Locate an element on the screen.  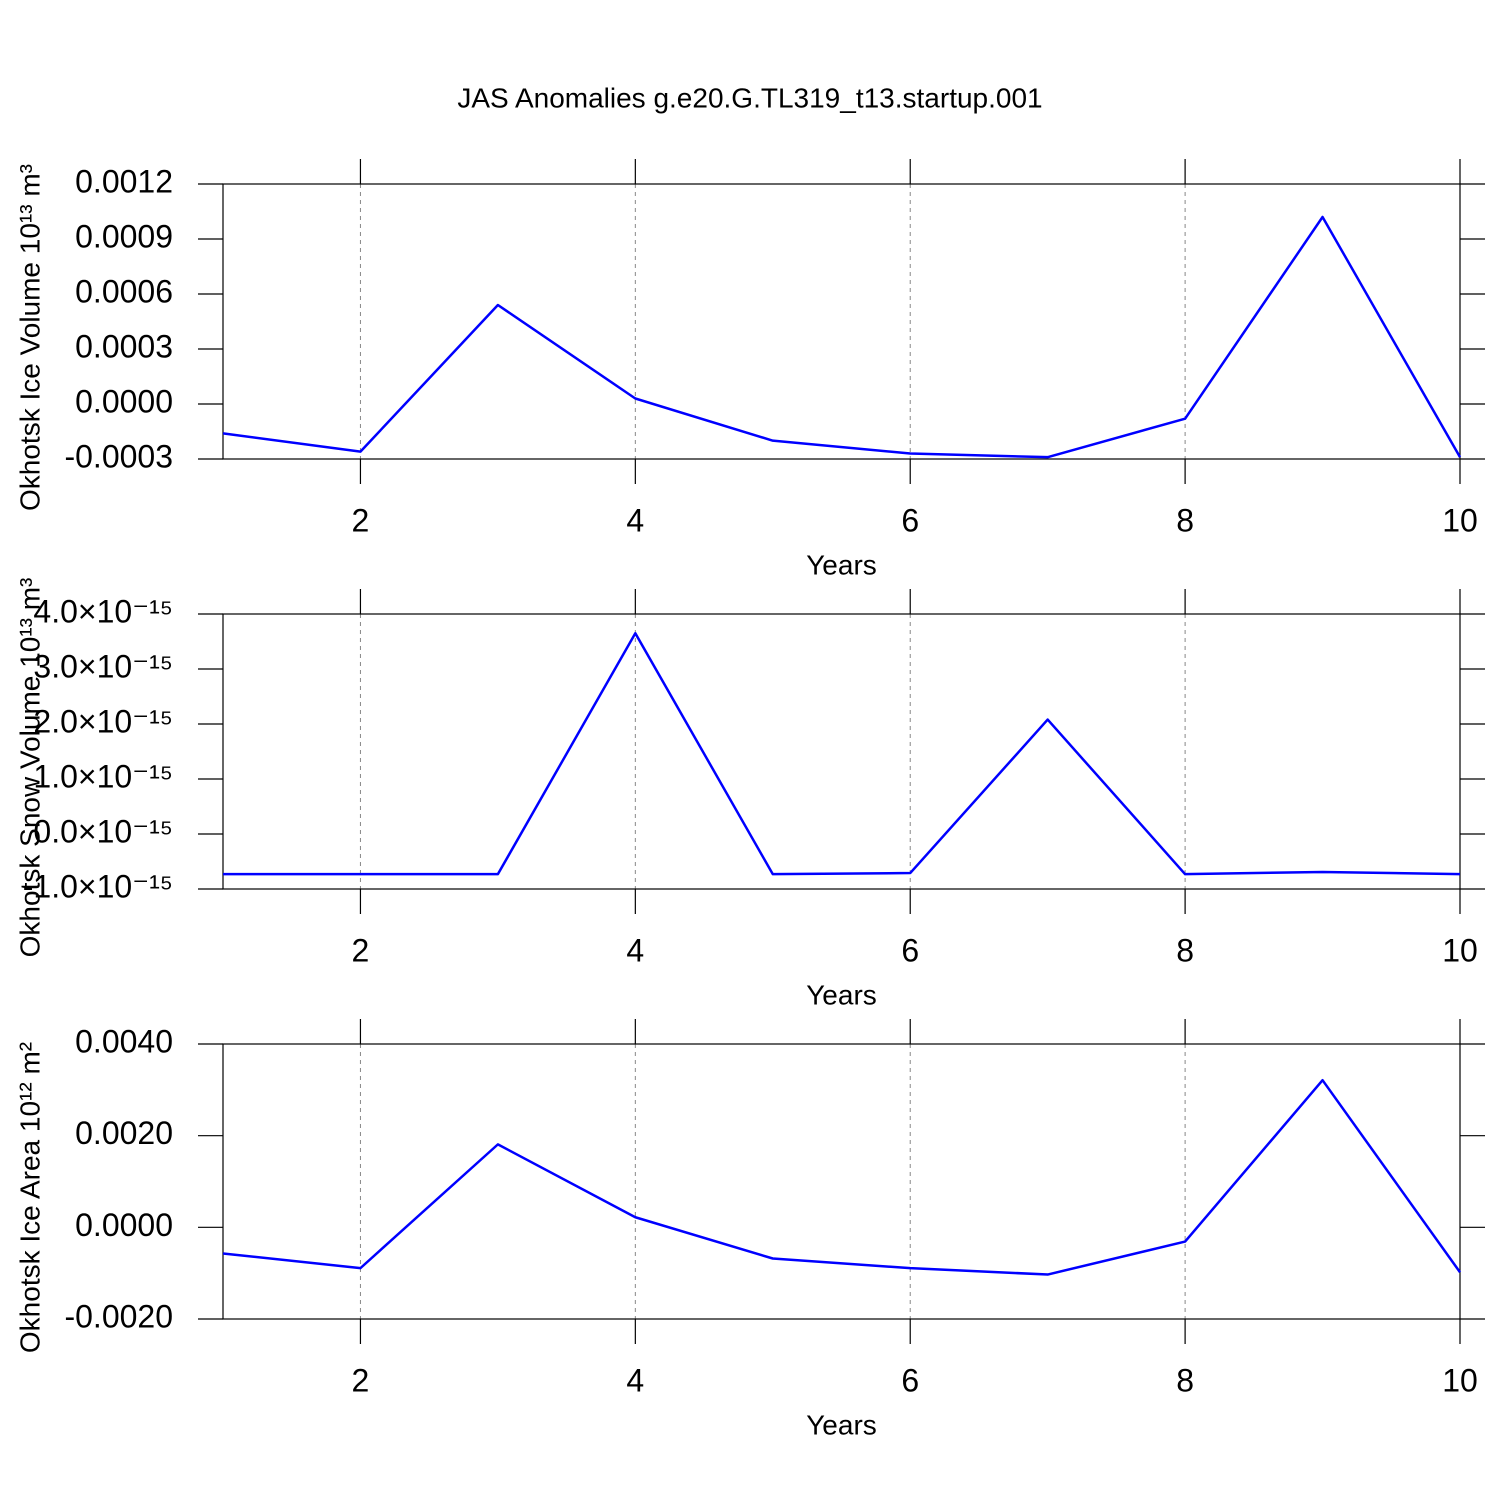
y-axis-label: Okhotsk Ice Area 10¹² m² is located at coordinates (29, 1197).